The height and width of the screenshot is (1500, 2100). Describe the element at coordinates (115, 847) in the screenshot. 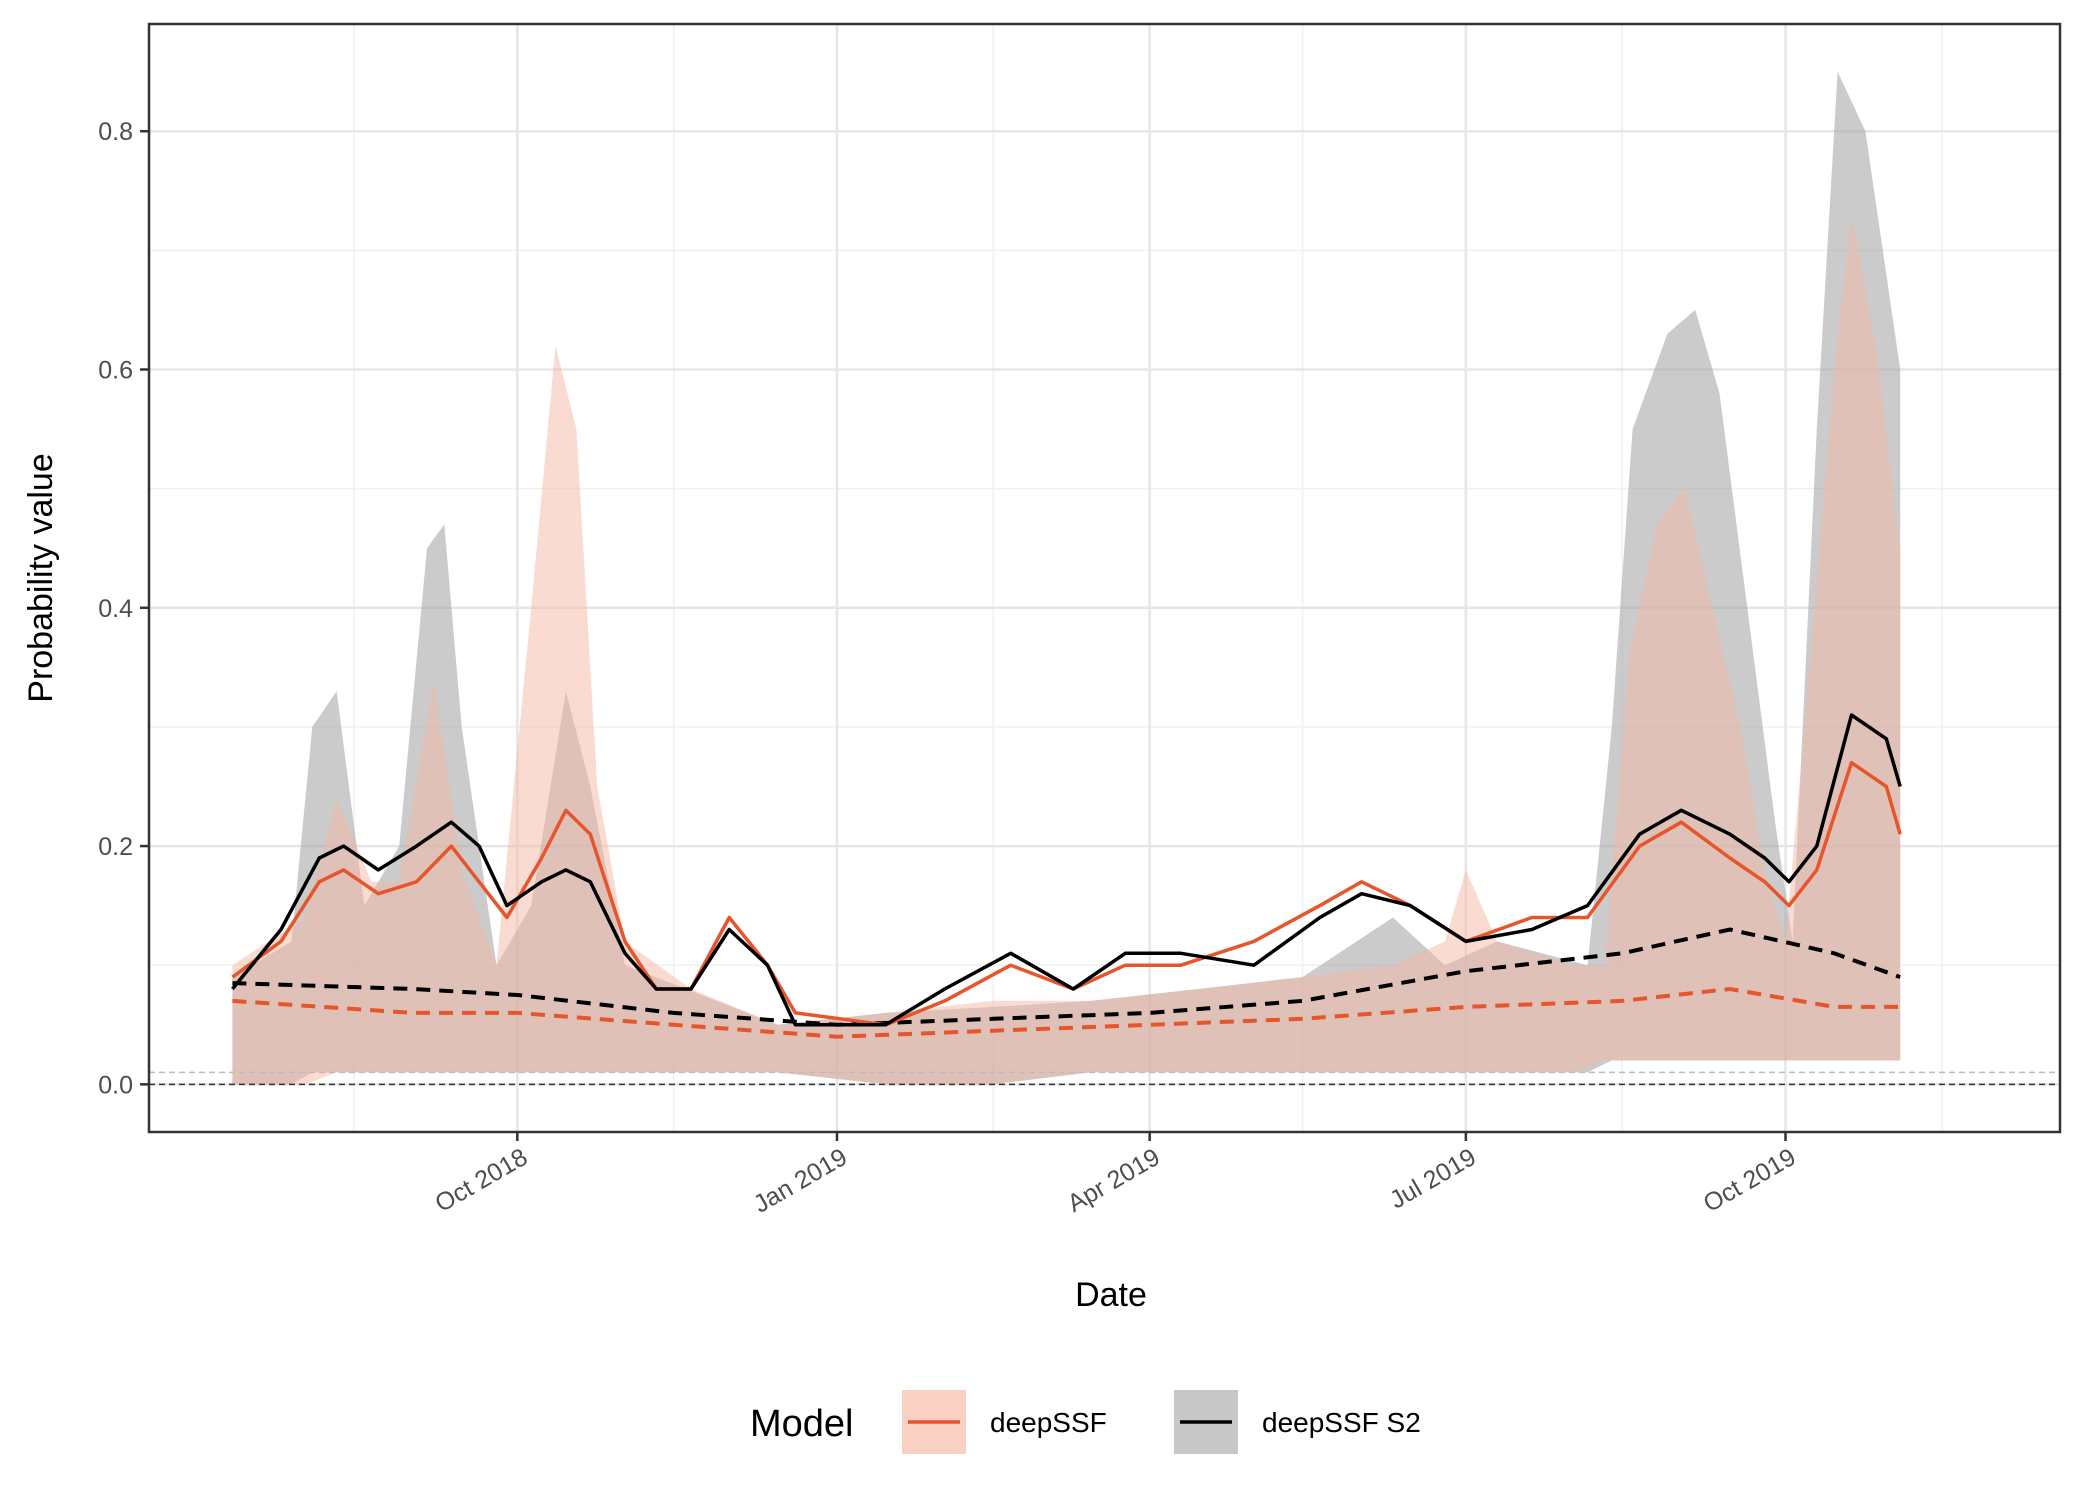

I see `y-tick-label: 0.2` at that location.